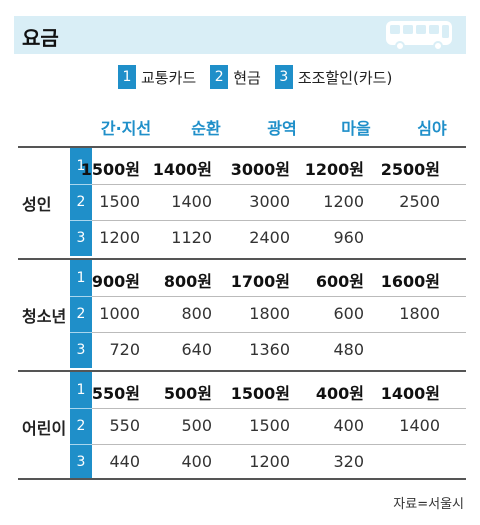  Describe the element at coordinates (334, 169) in the screenshot. I see `fare-cell: 1200원` at that location.